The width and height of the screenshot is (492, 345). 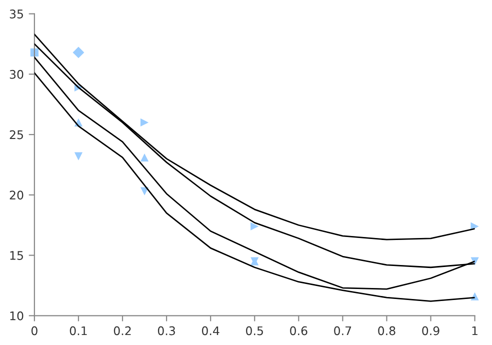 I want to click on y-tick-label: 25, so click(x=16, y=135).